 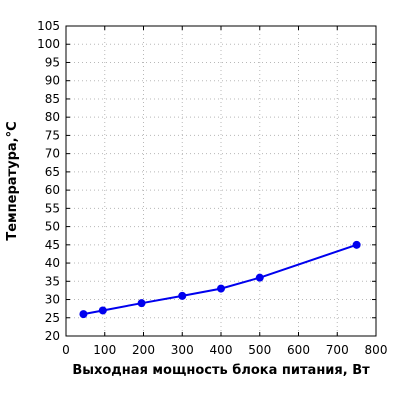 What do you see at coordinates (52, 227) in the screenshot?
I see `y-tick-label: 50` at bounding box center [52, 227].